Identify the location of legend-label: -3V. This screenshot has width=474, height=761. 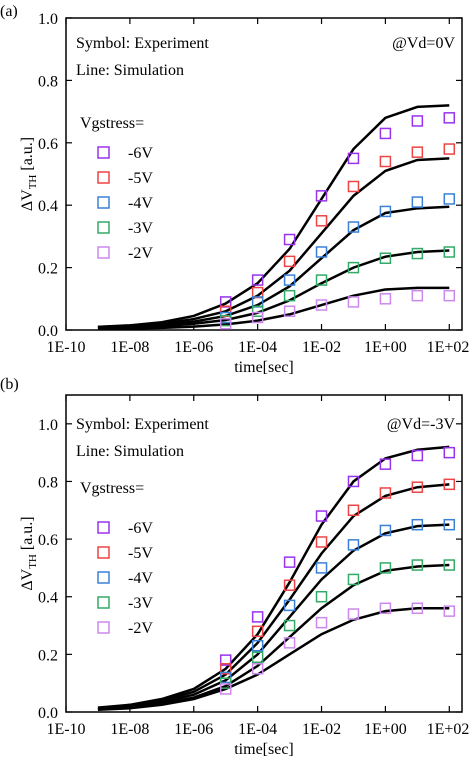
(140, 228).